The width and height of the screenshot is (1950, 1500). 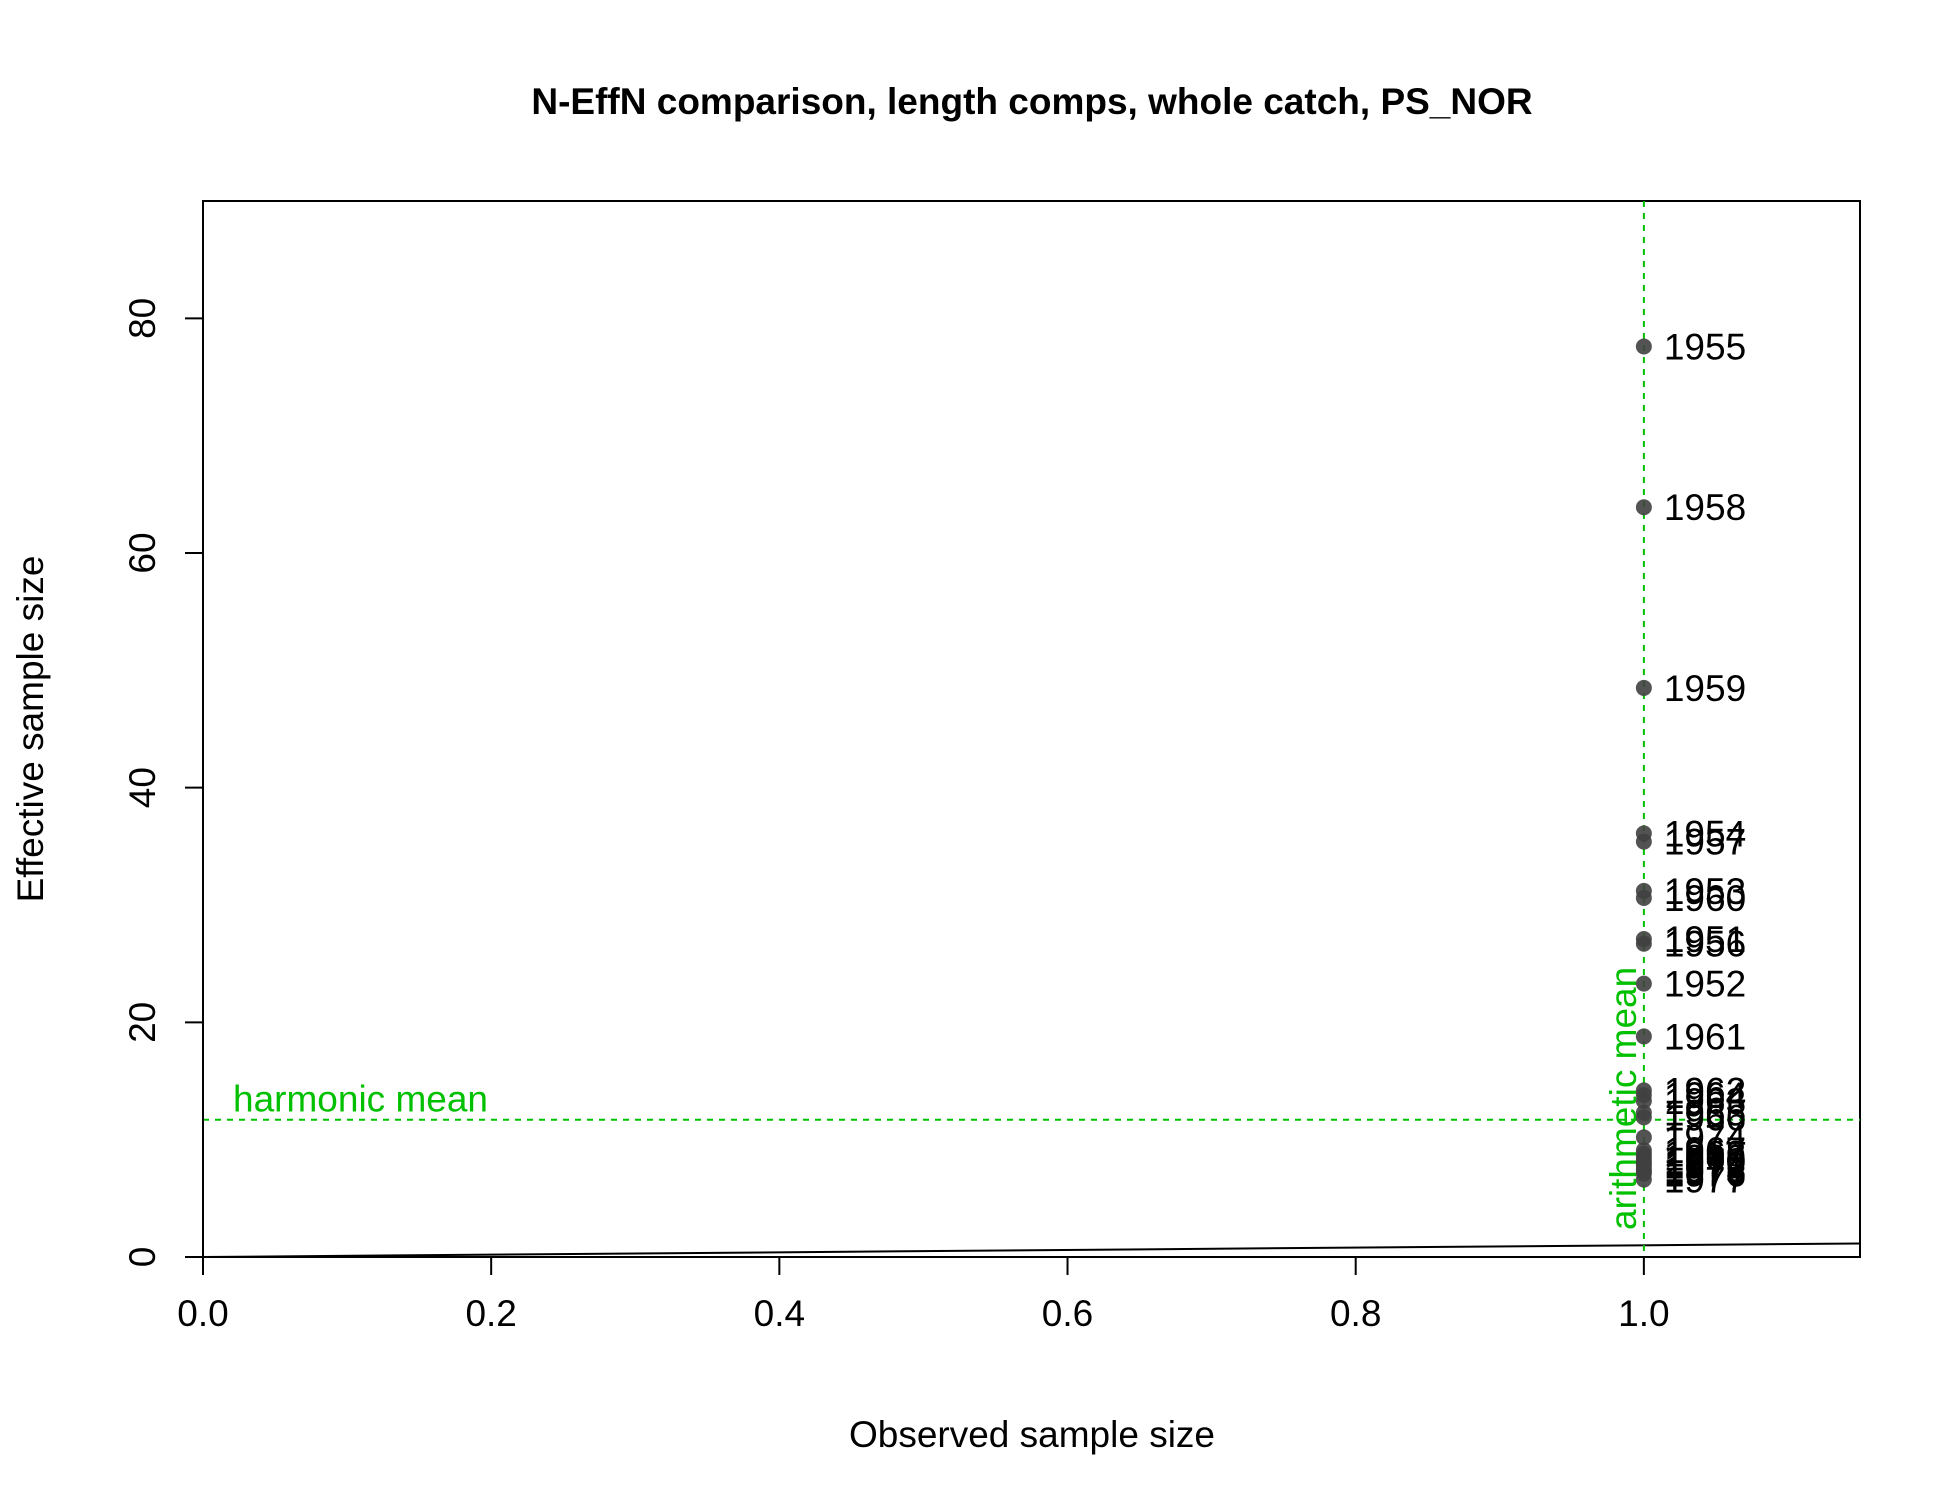 I want to click on data-label: 1964, so click(x=1705, y=1095).